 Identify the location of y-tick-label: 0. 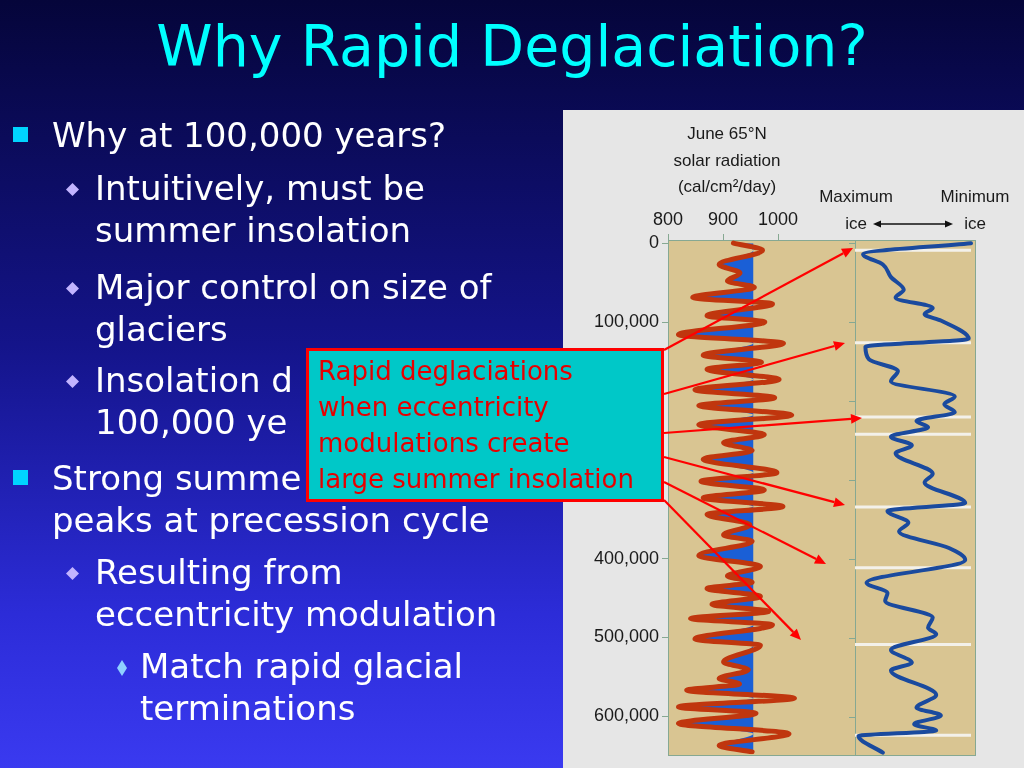
(653, 242).